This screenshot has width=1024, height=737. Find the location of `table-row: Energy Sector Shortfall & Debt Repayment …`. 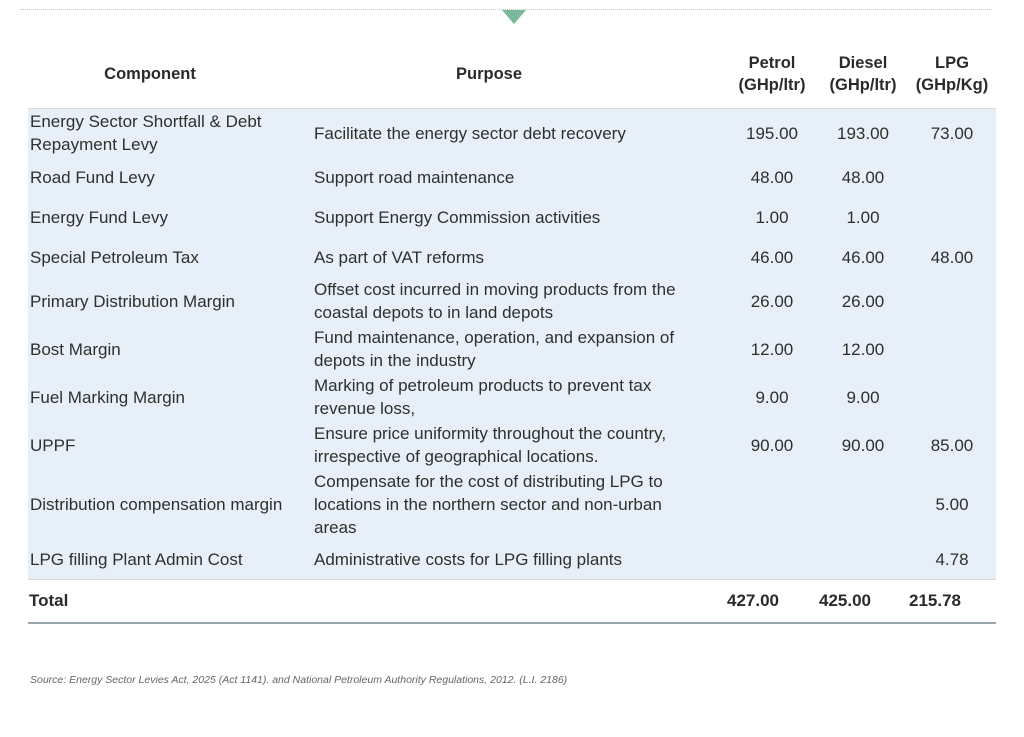

table-row: Energy Sector Shortfall & Debt Repayment … is located at coordinates (512, 132).